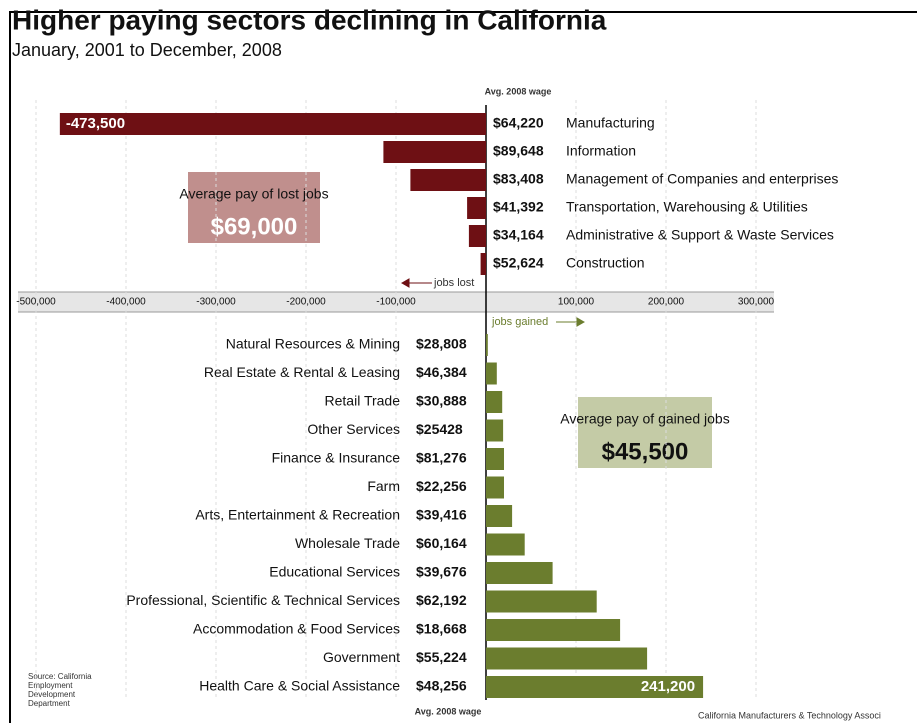 The height and width of the screenshot is (723, 917). What do you see at coordinates (645, 432) in the screenshot?
I see `gained-box` at bounding box center [645, 432].